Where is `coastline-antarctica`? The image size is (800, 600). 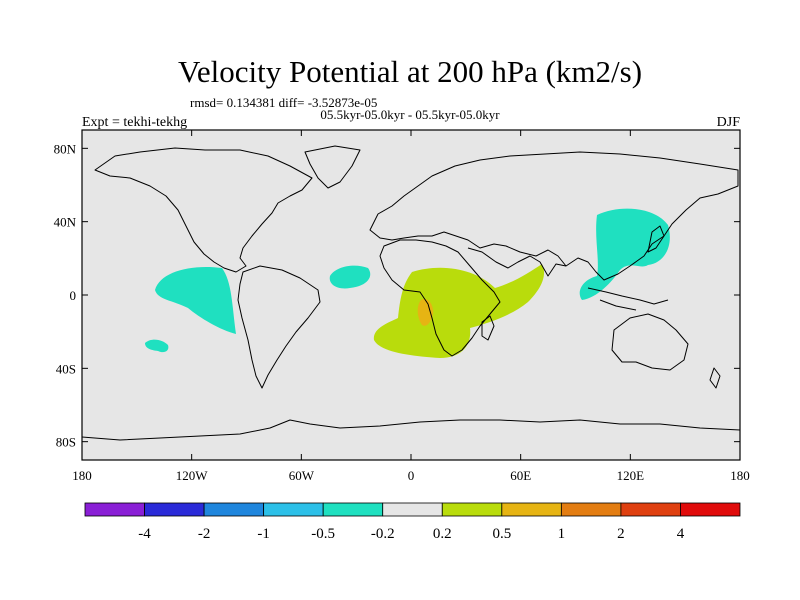
coastline-antarctica is located at coordinates (411, 430).